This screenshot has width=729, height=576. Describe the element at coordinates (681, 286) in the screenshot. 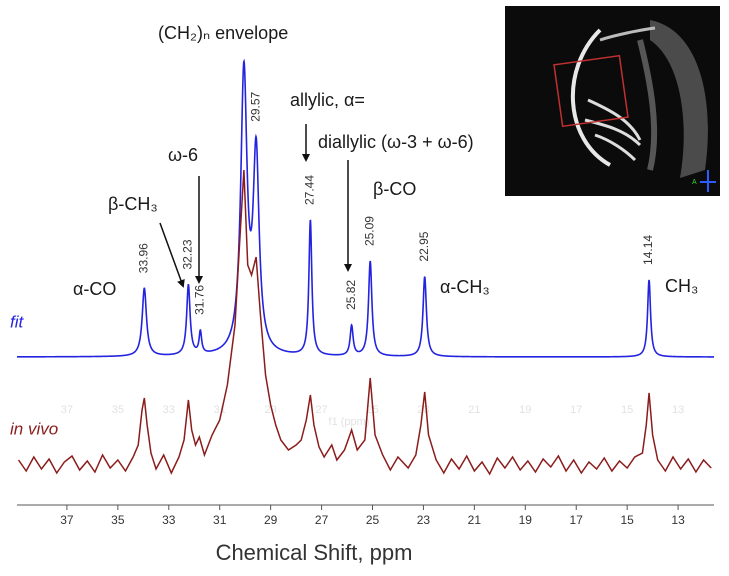

I see `annotation: CH₃` at that location.